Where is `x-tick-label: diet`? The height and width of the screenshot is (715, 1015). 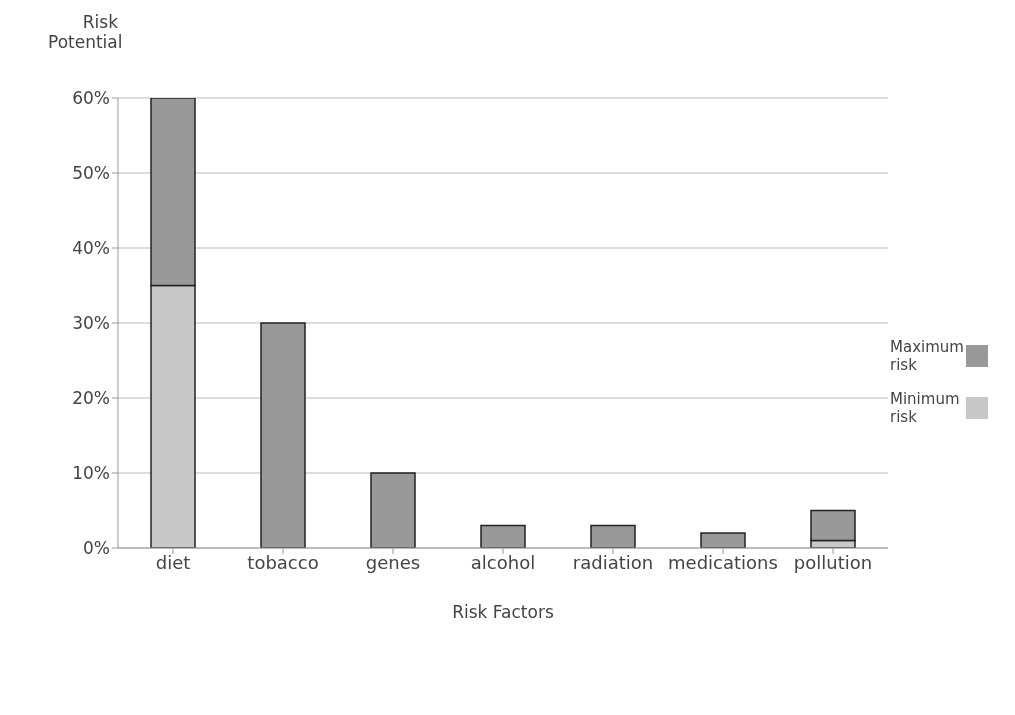 x-tick-label: diet is located at coordinates (173, 562).